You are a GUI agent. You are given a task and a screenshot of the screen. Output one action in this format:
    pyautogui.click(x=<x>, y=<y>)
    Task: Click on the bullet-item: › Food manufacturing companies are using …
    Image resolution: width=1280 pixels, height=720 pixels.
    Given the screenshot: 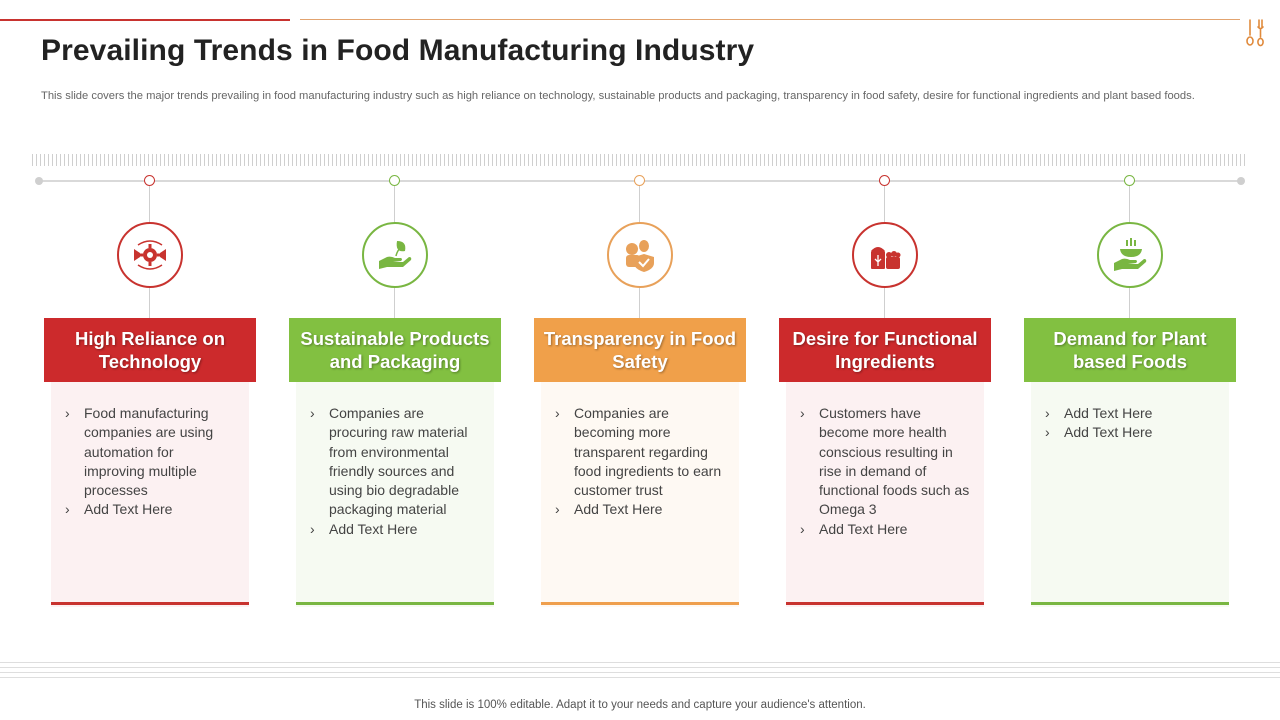 What is the action you would take?
    pyautogui.click(x=139, y=452)
    